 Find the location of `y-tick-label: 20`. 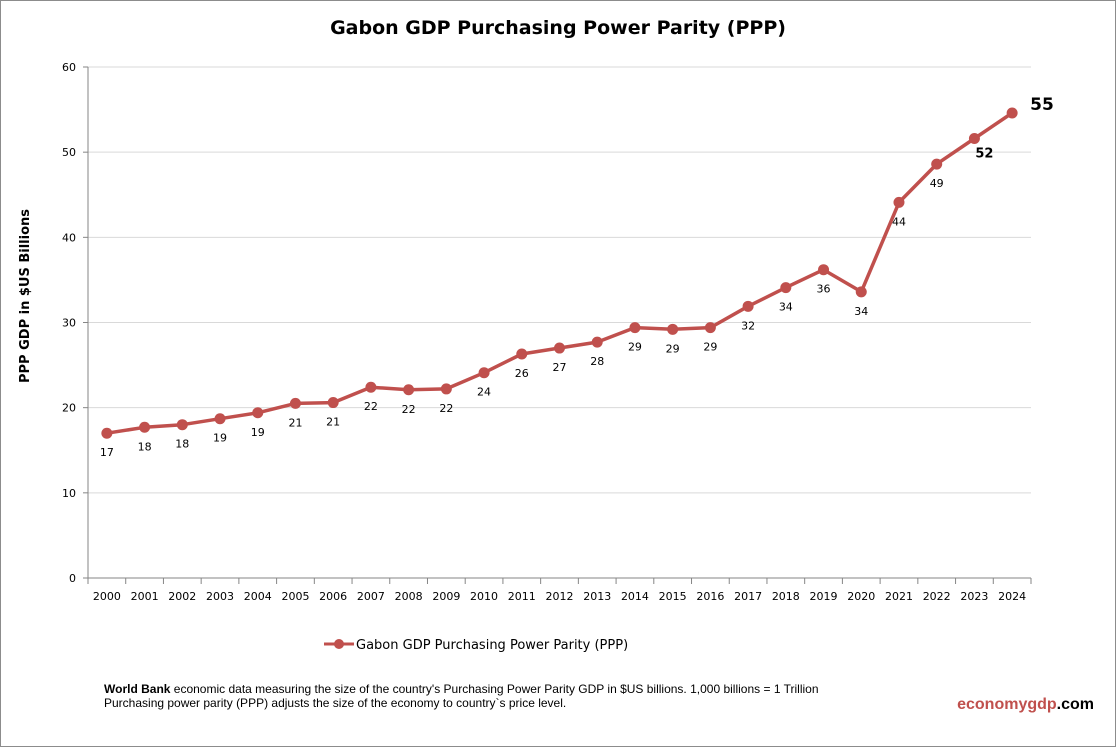

y-tick-label: 20 is located at coordinates (69, 408).